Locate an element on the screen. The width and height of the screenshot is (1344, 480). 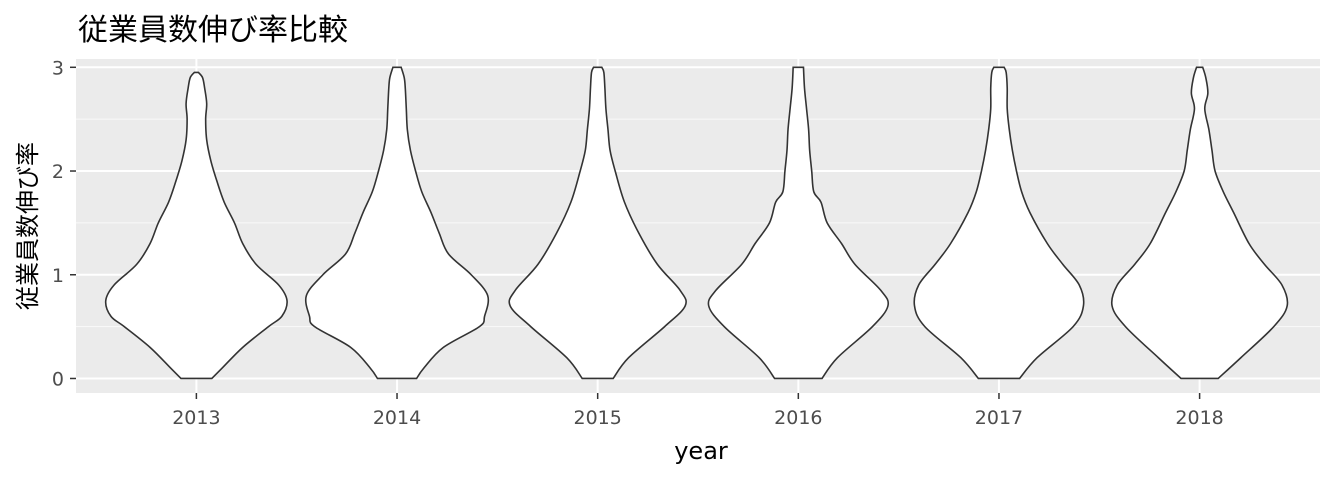
violin-2017 is located at coordinates (999, 223).